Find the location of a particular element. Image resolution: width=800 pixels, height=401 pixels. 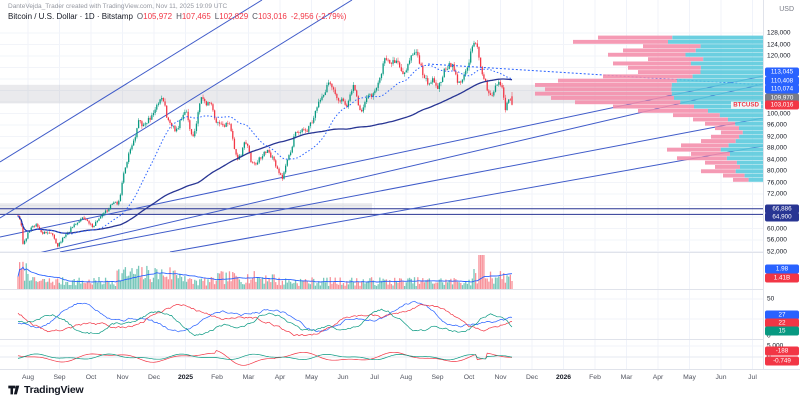

volume-value-badge: 1.41B is located at coordinates (782, 278).